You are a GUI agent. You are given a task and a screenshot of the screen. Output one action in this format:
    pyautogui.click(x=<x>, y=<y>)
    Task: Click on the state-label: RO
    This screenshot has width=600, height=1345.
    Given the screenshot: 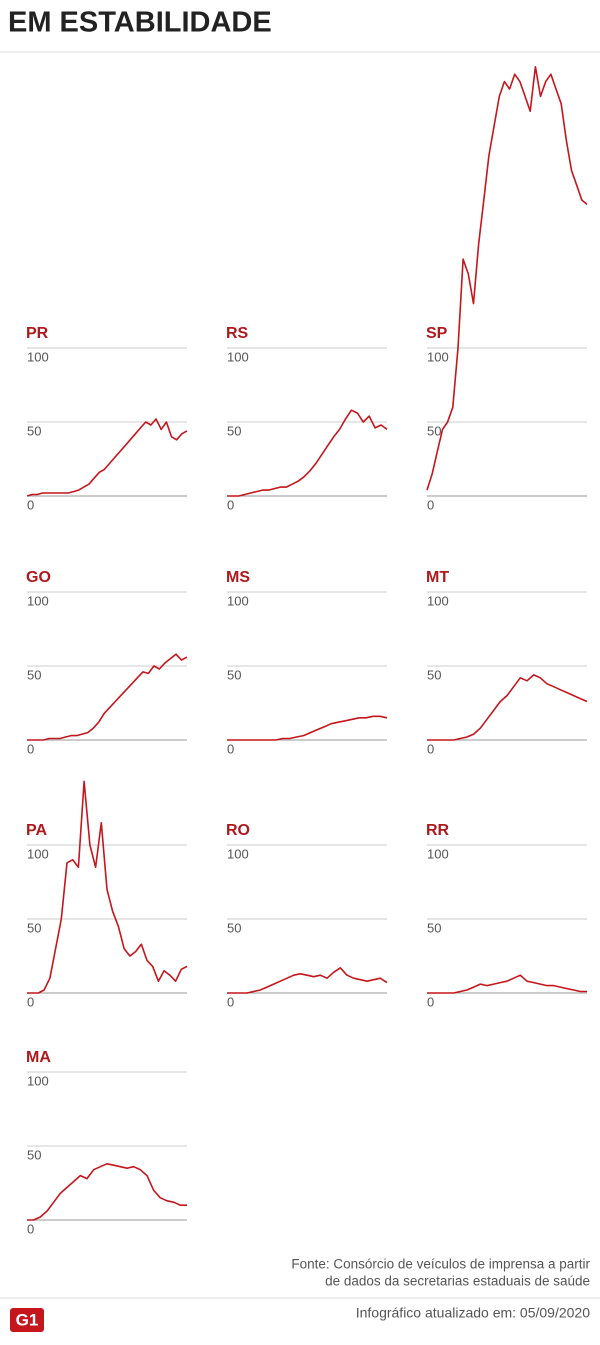 What is the action you would take?
    pyautogui.click(x=238, y=830)
    